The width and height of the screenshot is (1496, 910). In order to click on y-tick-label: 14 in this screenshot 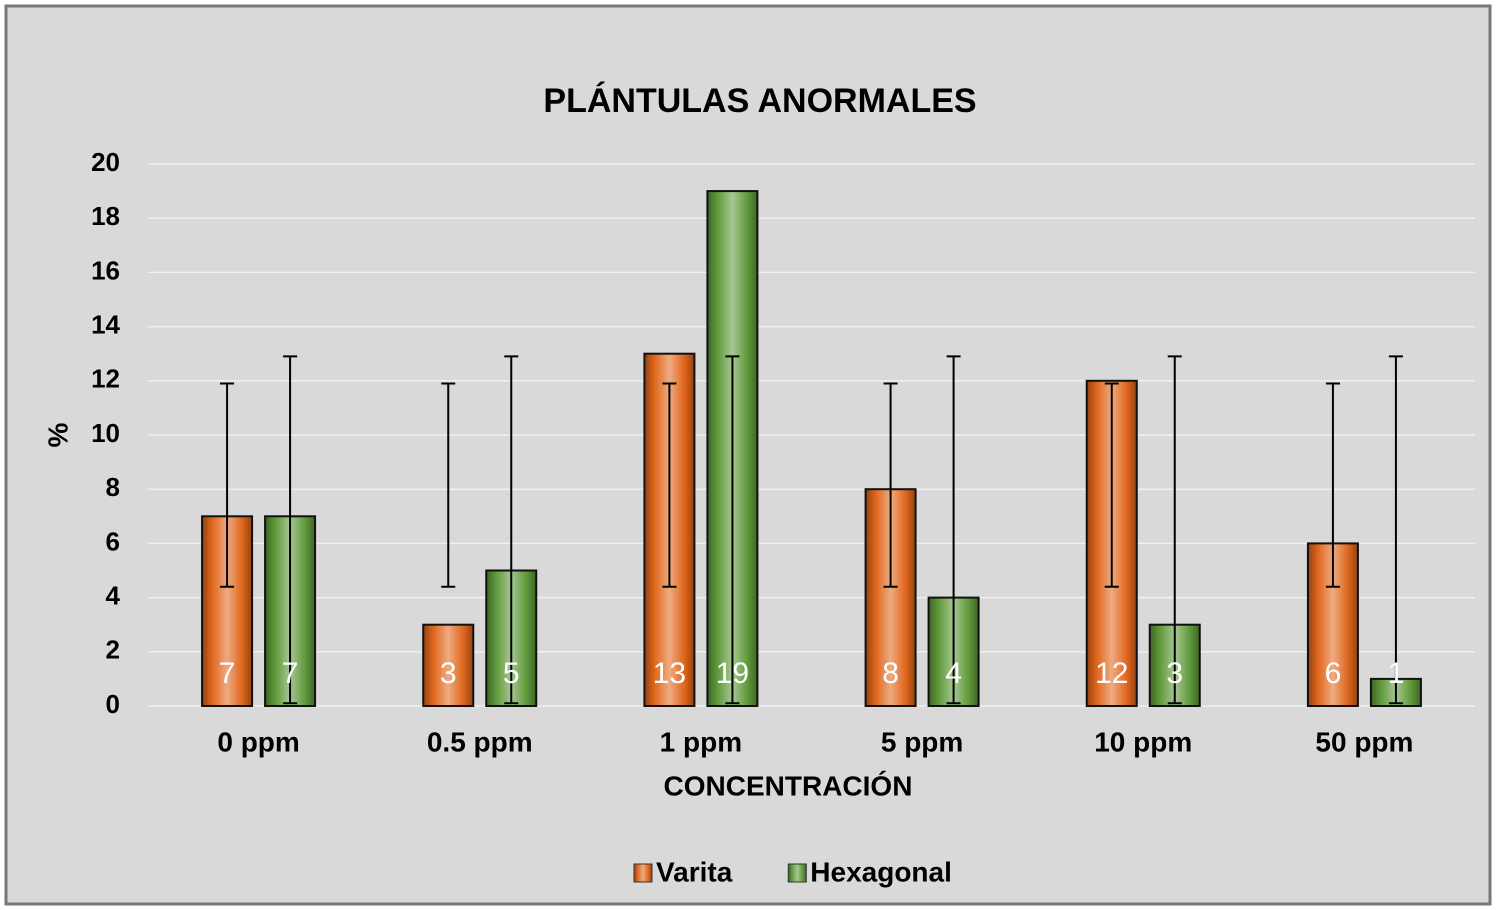, I will do `click(105, 324)`.